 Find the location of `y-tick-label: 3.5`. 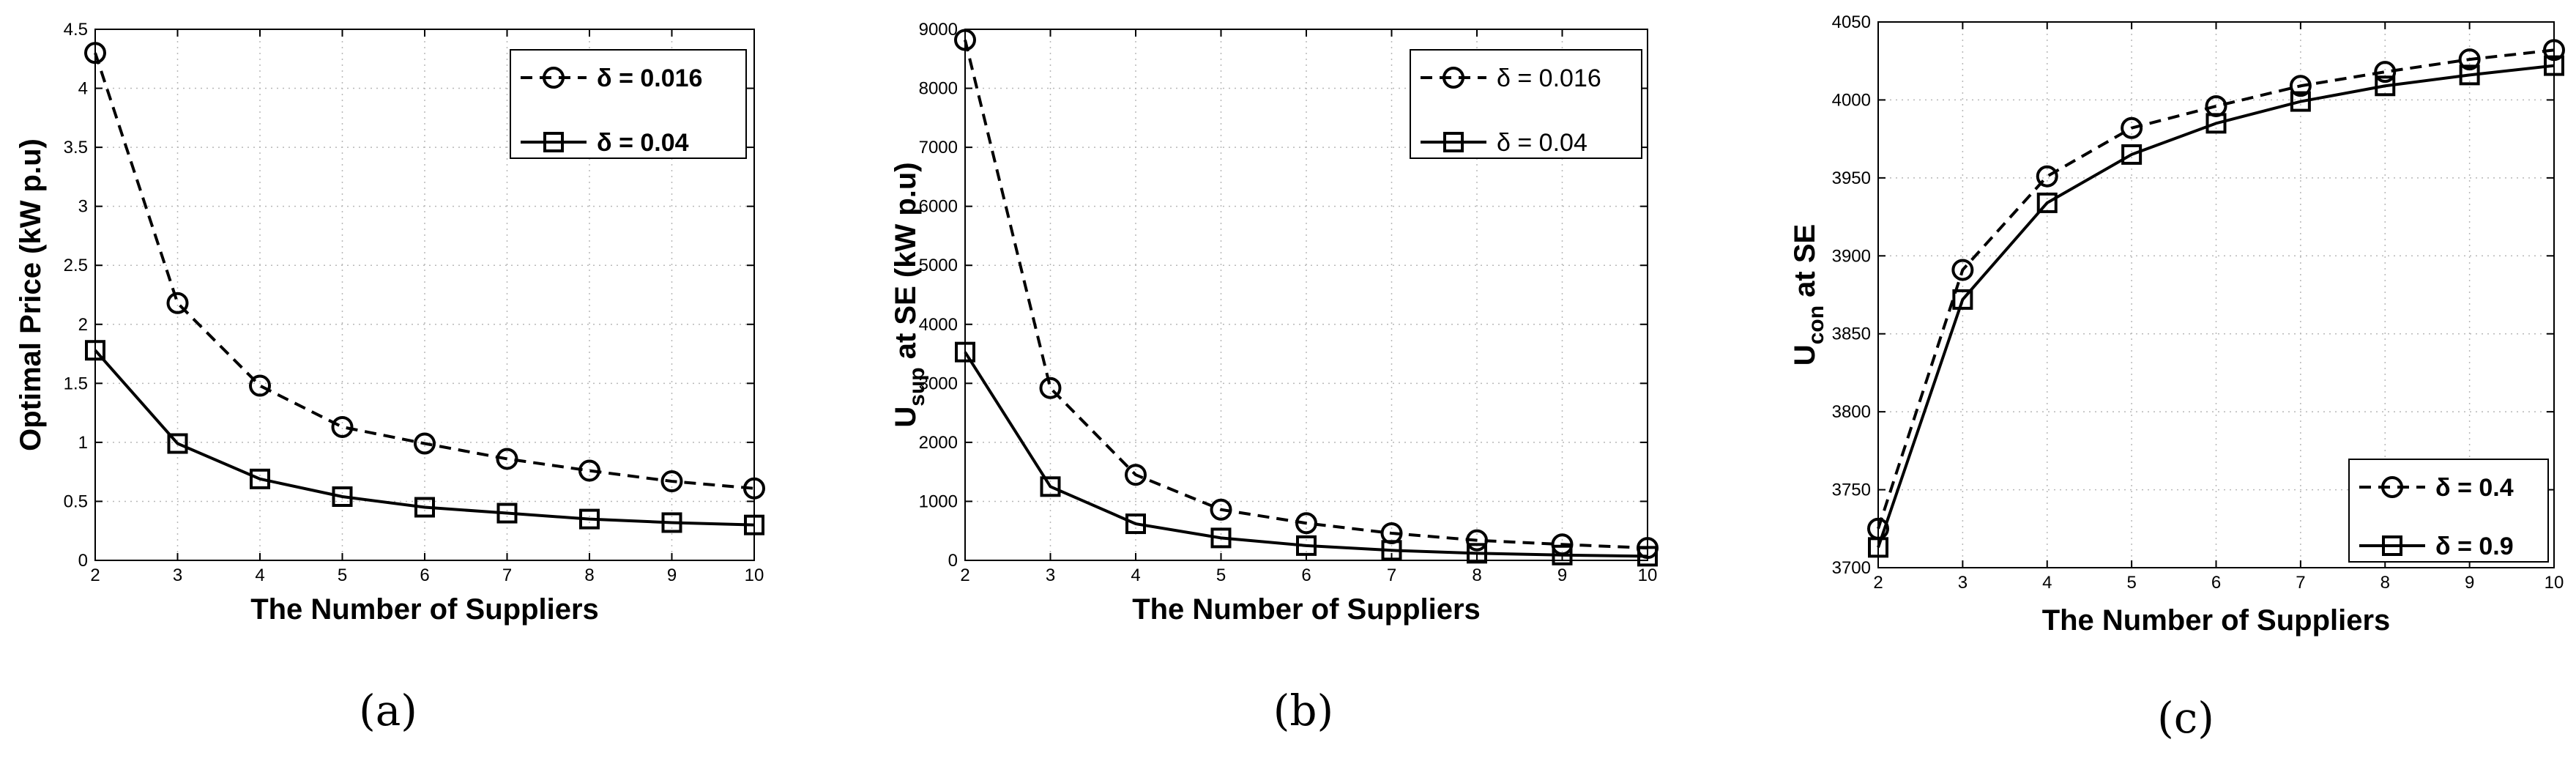

y-tick-label: 3.5 is located at coordinates (76, 147).